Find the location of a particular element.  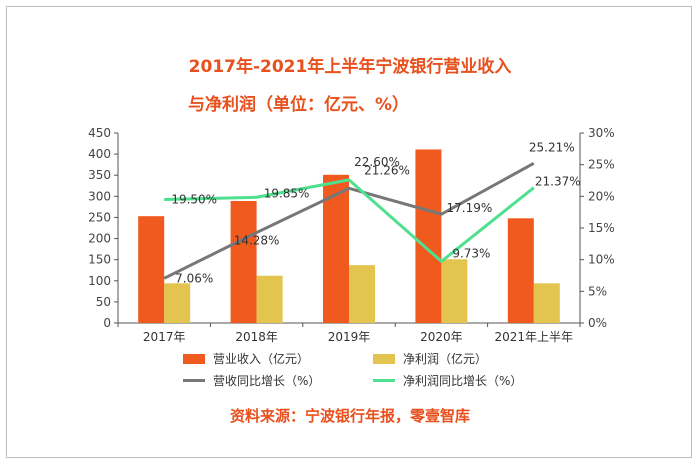

x-tick-label: 2019年 is located at coordinates (349, 337).